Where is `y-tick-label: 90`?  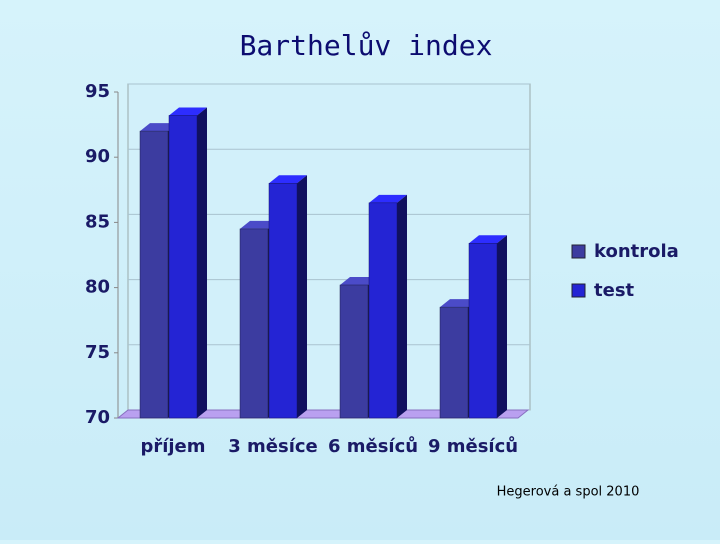 y-tick-label: 90 is located at coordinates (97, 156).